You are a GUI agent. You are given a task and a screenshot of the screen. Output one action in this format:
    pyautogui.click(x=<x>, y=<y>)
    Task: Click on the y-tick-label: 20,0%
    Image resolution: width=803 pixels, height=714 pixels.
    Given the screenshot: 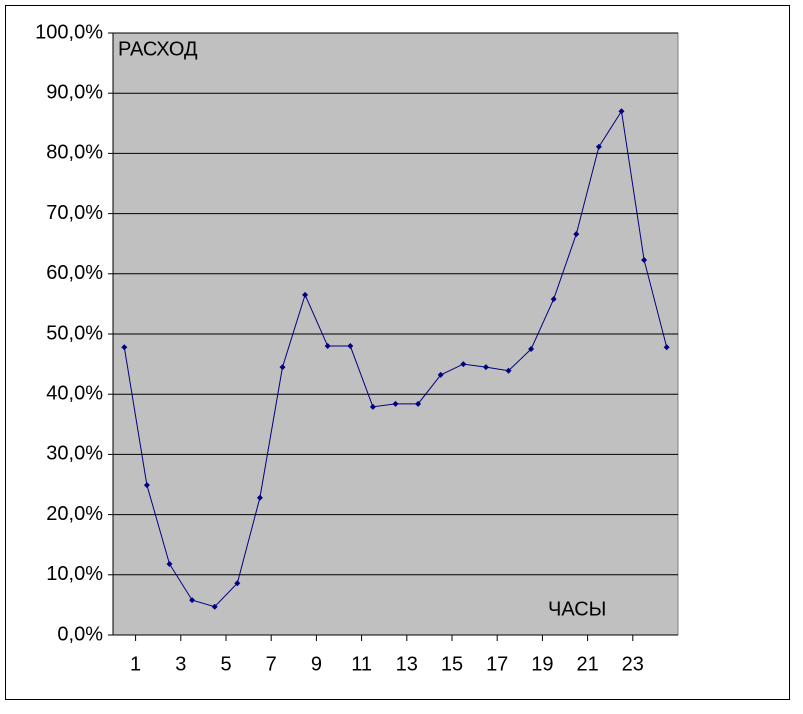 What is the action you would take?
    pyautogui.click(x=74, y=514)
    